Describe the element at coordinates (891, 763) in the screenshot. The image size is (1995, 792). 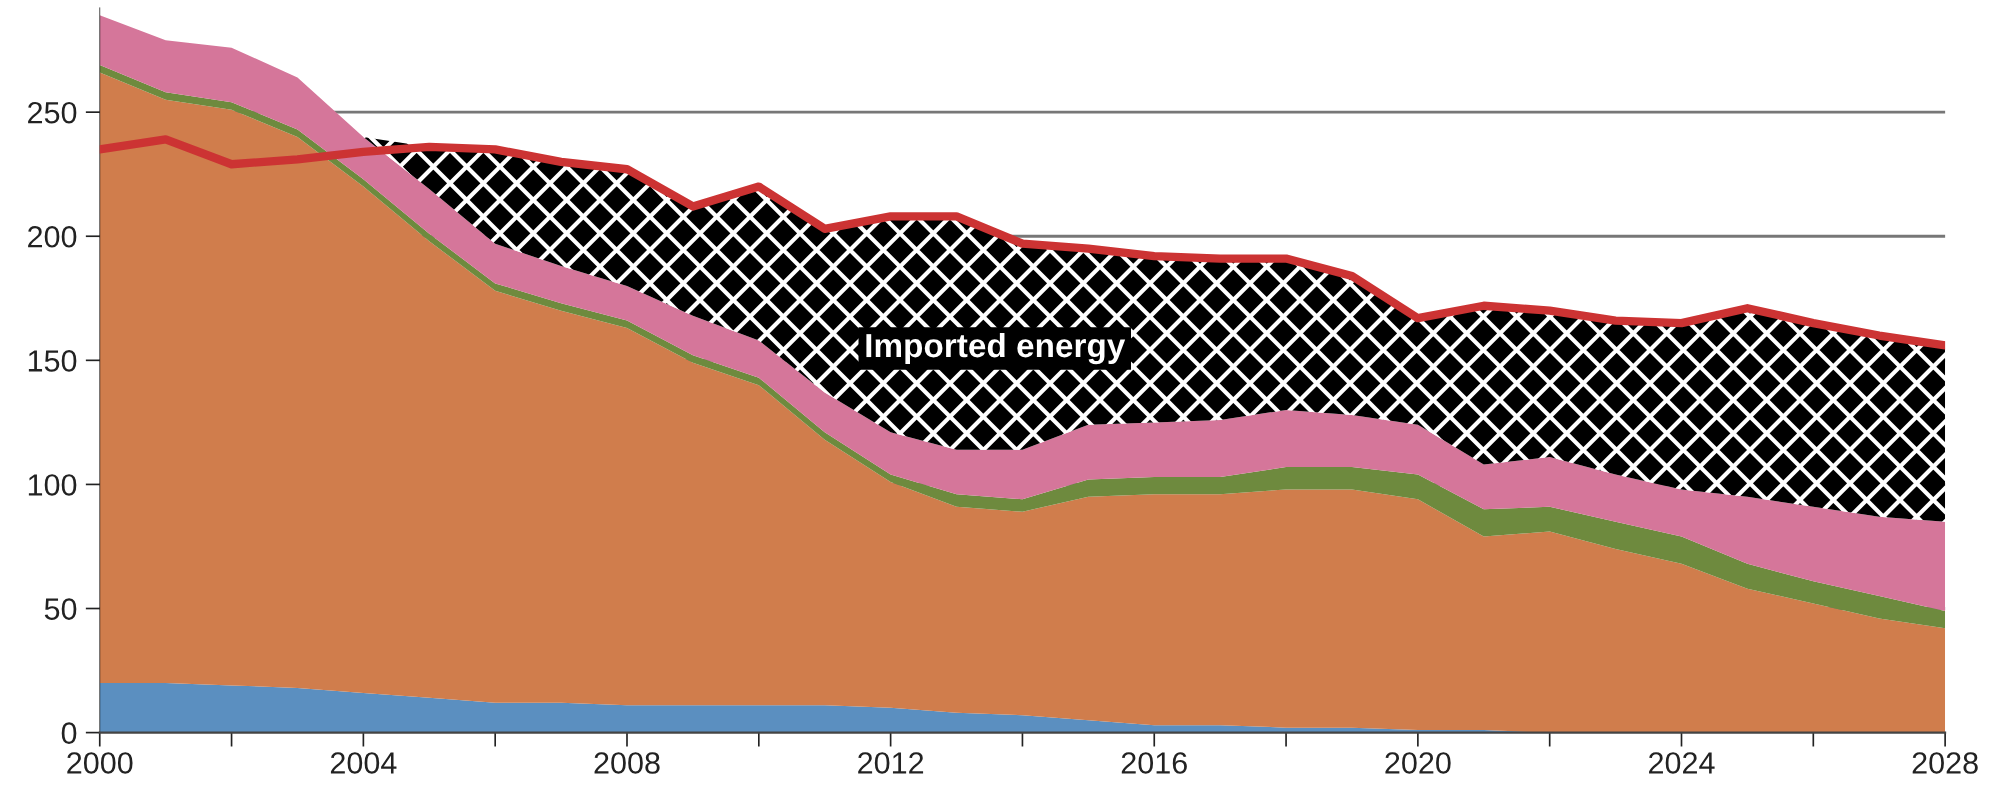
I see `x-tick-label: 2012` at that location.